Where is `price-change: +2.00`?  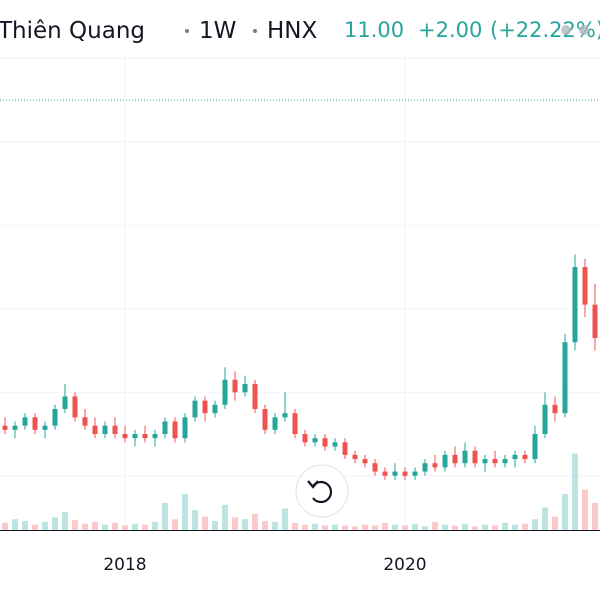 price-change: +2.00 is located at coordinates (450, 30).